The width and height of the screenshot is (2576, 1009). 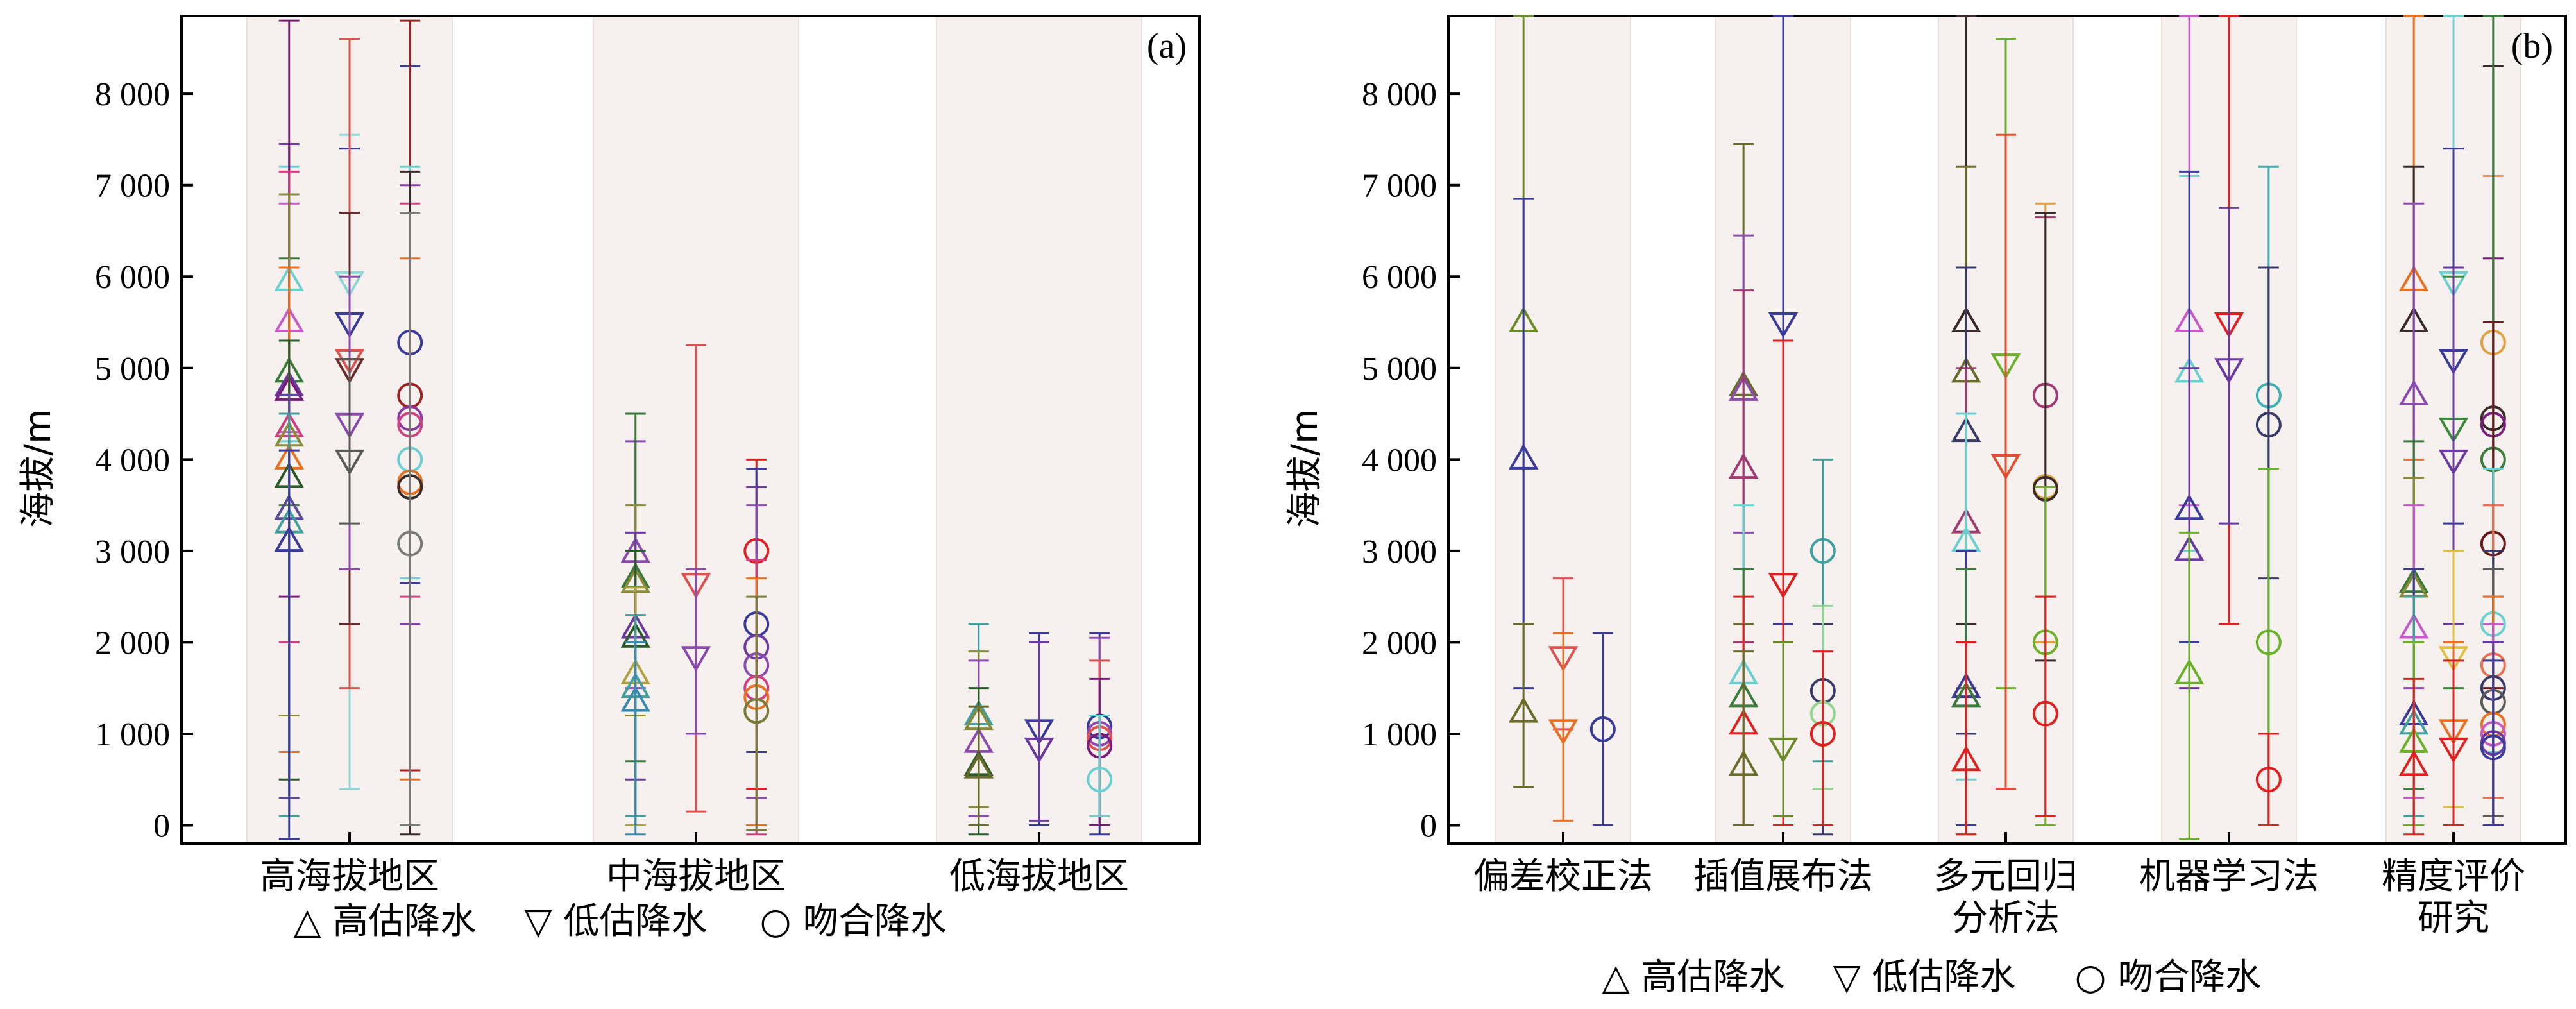 I want to click on x-category-label: 中海拔地区, so click(x=696, y=876).